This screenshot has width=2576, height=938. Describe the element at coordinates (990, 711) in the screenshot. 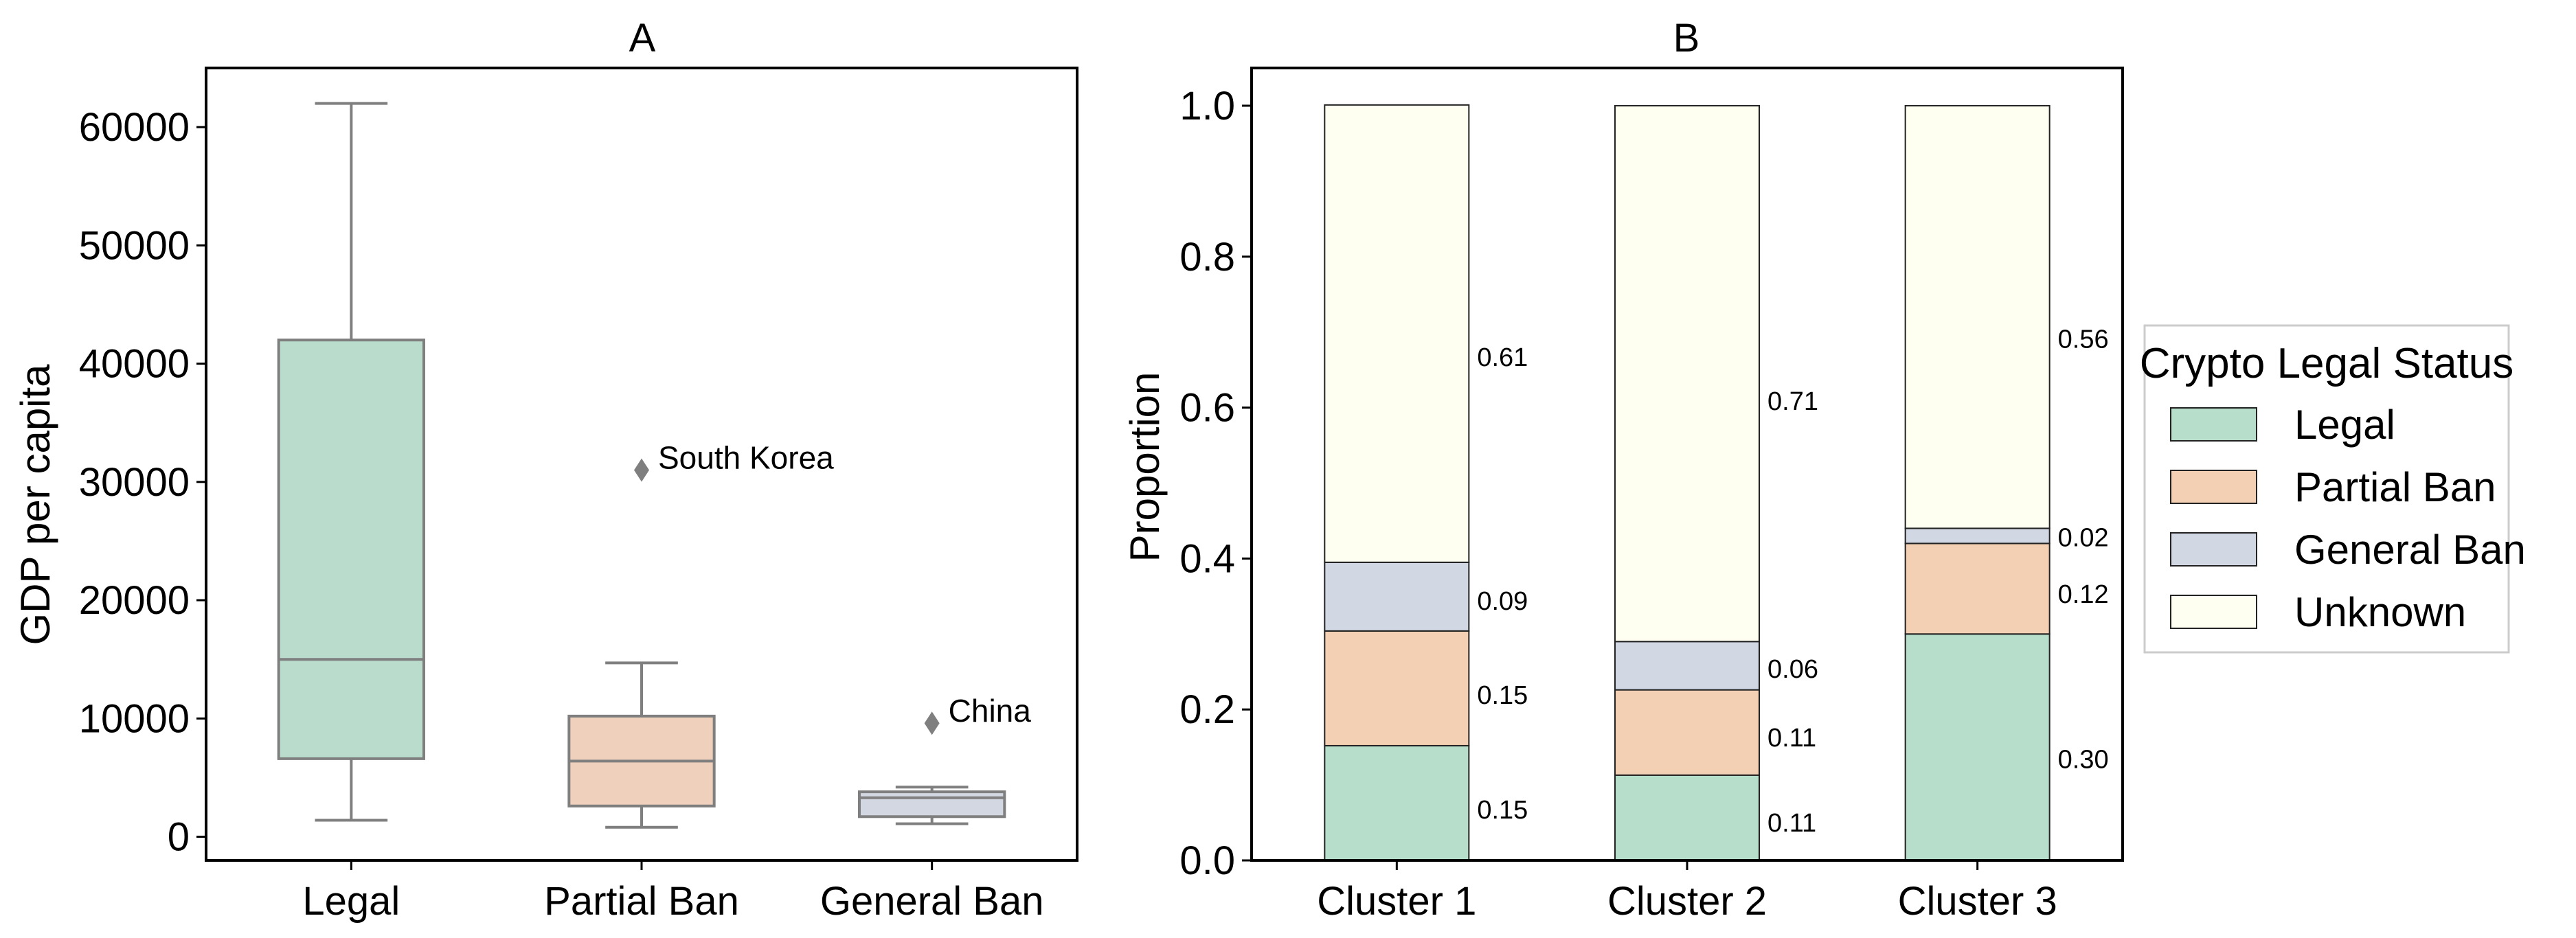

I see `outlier-label-china: China` at that location.